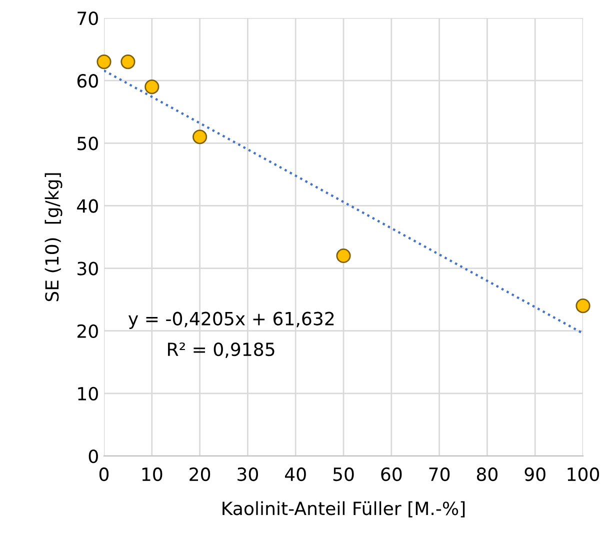 This screenshot has height=554, width=608. Describe the element at coordinates (295, 474) in the screenshot. I see `x-tick-label: 40` at that location.